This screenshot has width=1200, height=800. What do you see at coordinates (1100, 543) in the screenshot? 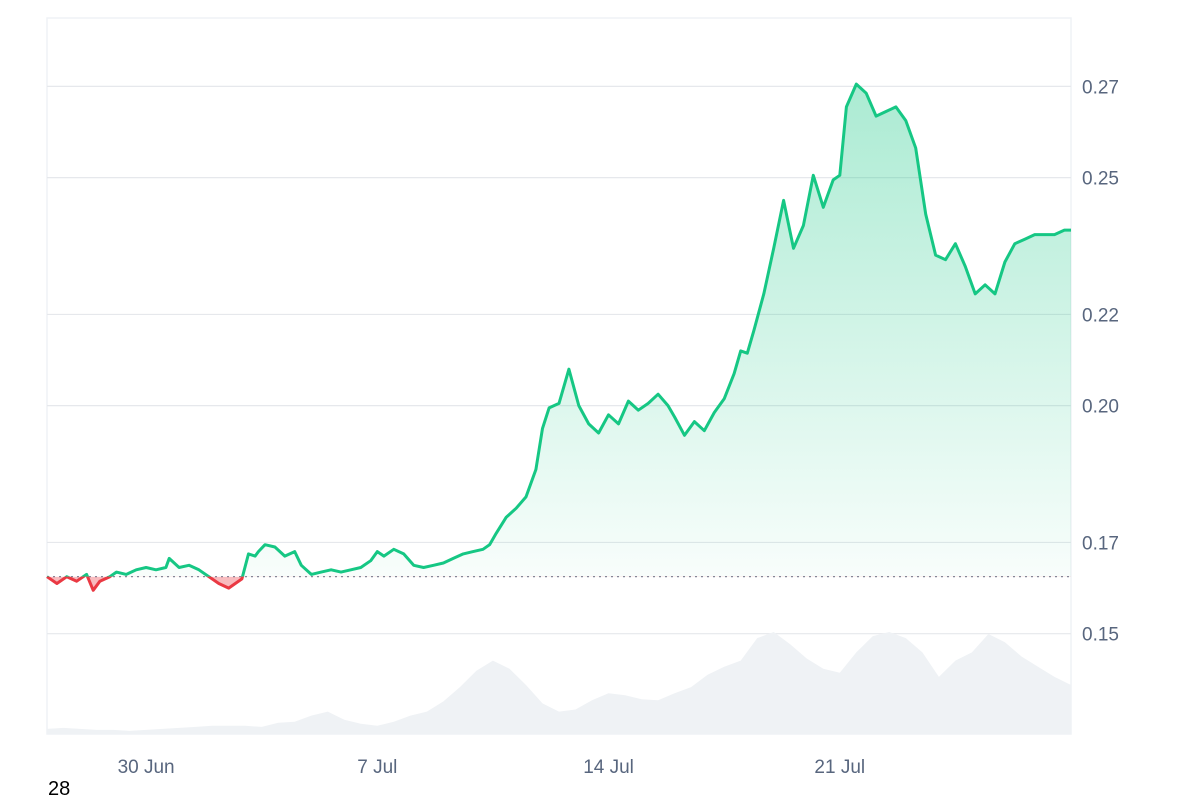
I see `y-tick-label: 0.17` at bounding box center [1100, 543].